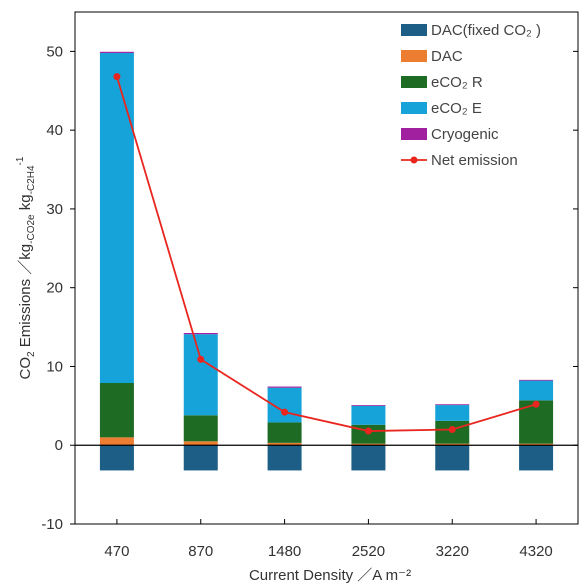 The width and height of the screenshot is (581, 585). I want to click on x-tick-label: 3220, so click(452, 551).